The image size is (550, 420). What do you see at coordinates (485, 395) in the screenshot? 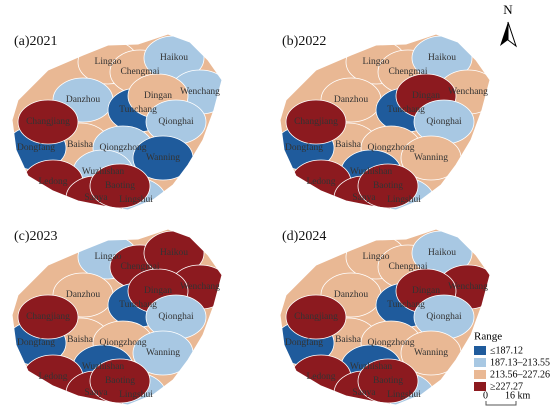
I see `scale-start: 0` at bounding box center [485, 395].